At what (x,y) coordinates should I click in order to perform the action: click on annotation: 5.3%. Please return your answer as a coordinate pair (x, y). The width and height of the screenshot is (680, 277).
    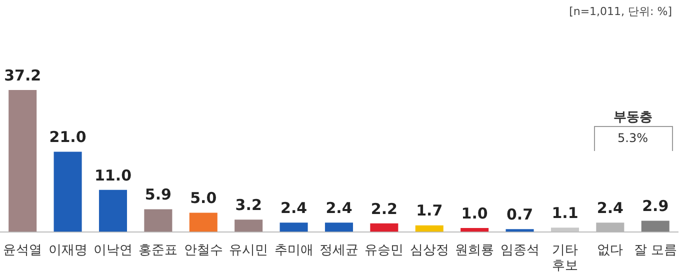
    Looking at the image, I should click on (632, 138).